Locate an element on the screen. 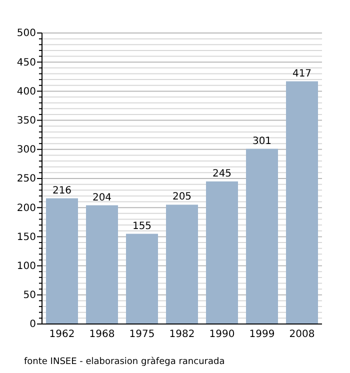 This screenshot has width=350, height=373. y-tick-label: 0 is located at coordinates (33, 324).